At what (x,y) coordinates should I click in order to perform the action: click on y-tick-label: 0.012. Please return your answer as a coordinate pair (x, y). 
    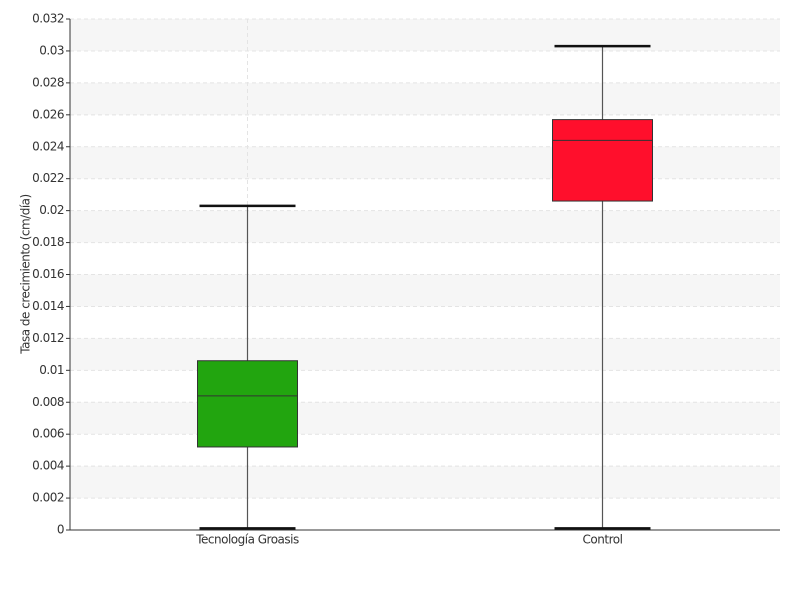
    Looking at the image, I should click on (48, 338).